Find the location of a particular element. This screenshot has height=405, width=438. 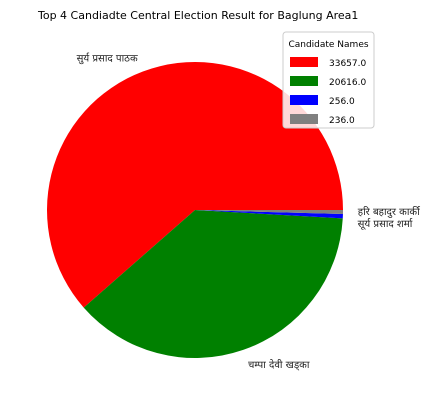

legend-label-1: 33657.0 is located at coordinates (347, 64).